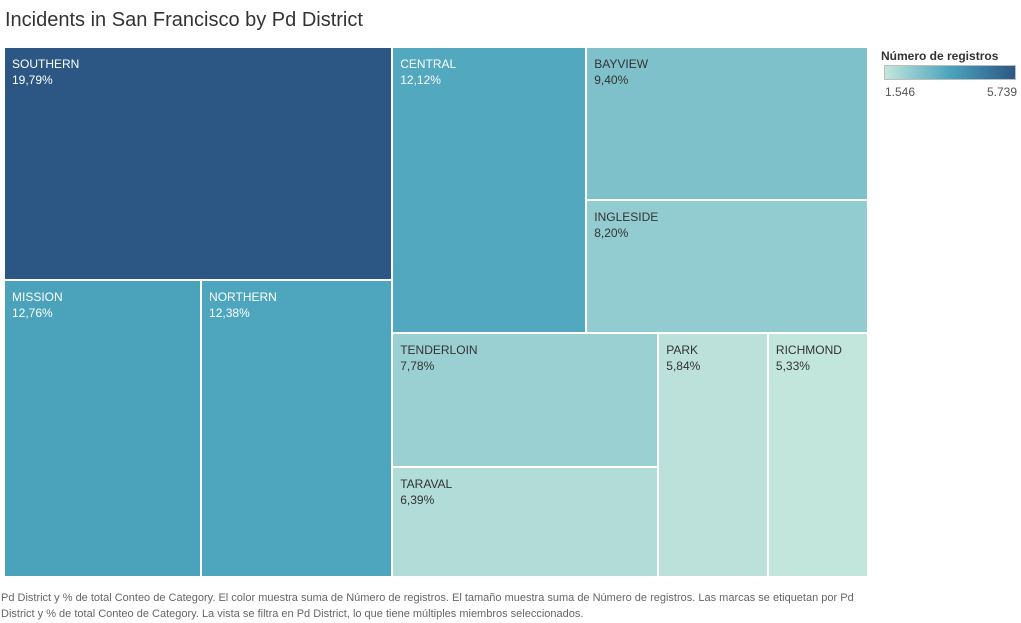 The image size is (1021, 623). Describe the element at coordinates (1001, 92) in the screenshot. I see `legend-max-label: 5.739` at that location.